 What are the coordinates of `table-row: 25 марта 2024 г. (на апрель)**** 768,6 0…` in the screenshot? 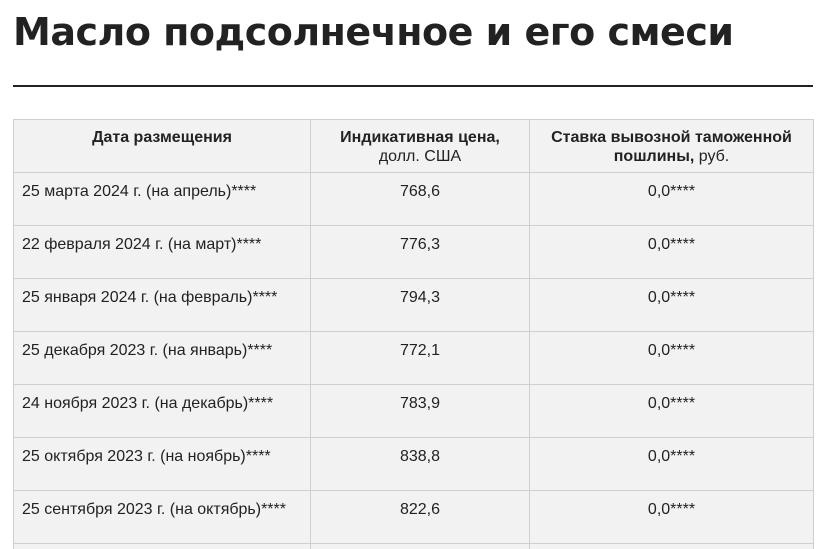 It's located at (413, 199).